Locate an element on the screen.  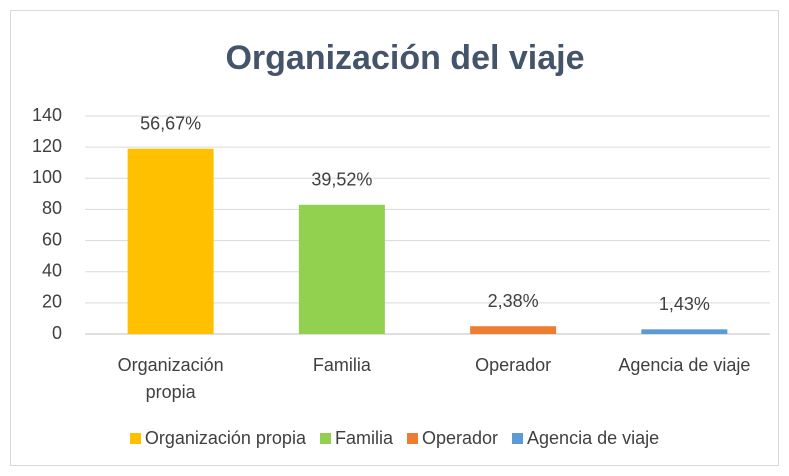
data-label: 39,52% is located at coordinates (341, 180).